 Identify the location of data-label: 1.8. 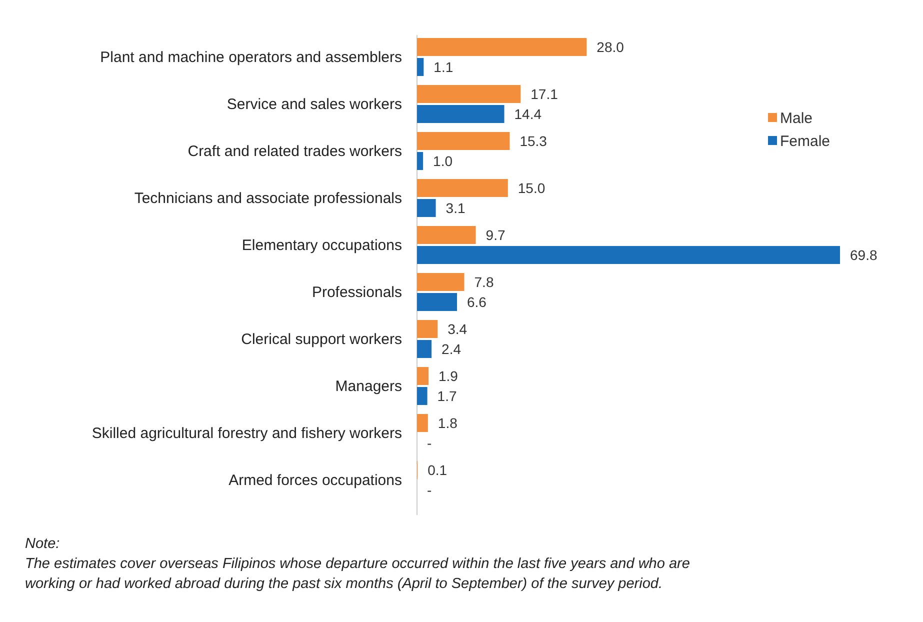
(448, 423).